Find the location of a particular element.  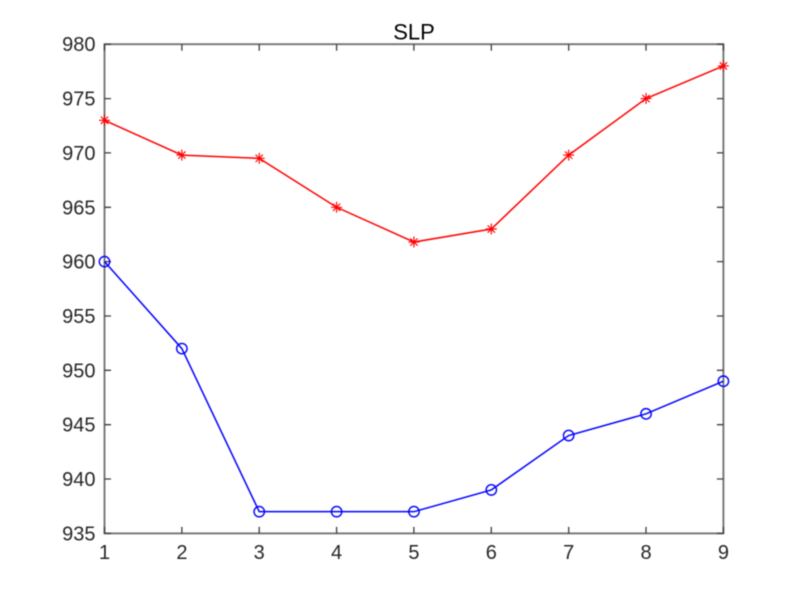

svg-text: 945 is located at coordinates (78, 426).